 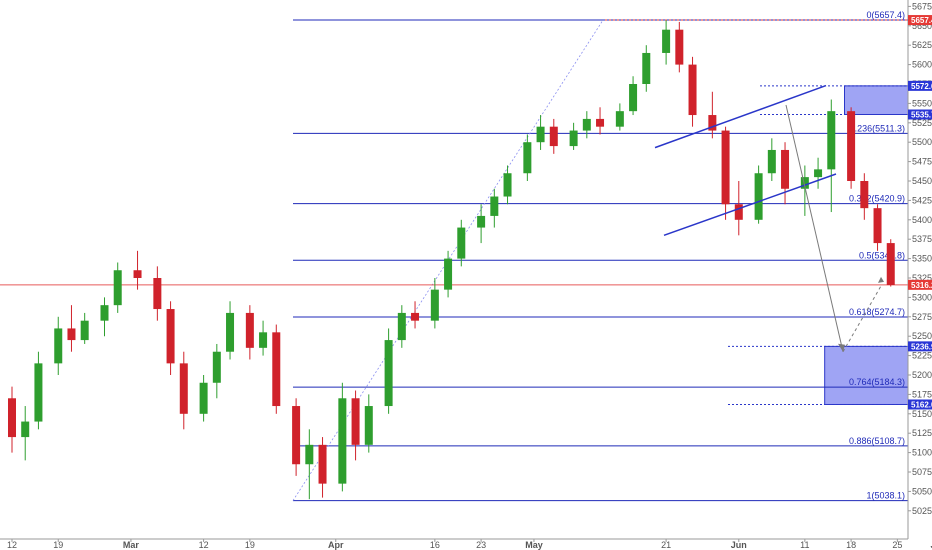 I want to click on price-tick-label: 5300.0, so click(x=922, y=297).